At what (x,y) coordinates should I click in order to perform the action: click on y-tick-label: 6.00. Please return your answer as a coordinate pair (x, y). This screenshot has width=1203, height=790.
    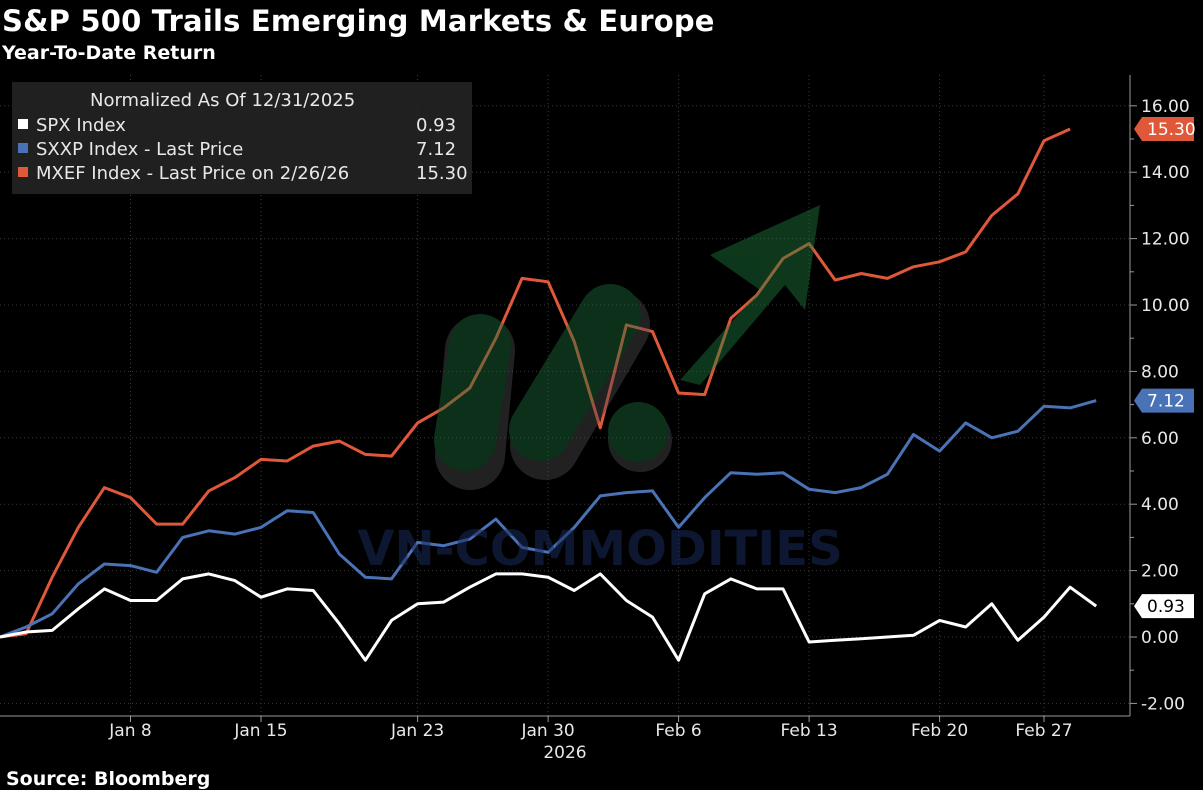
    Looking at the image, I should click on (1160, 439).